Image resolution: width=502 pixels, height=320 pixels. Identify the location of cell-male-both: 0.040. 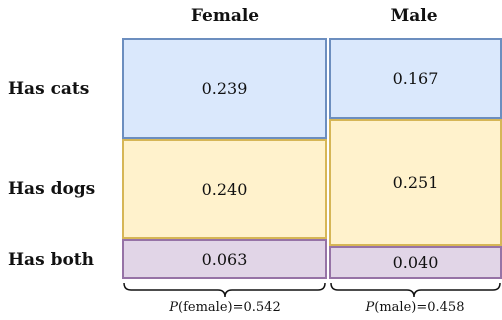
(415, 262).